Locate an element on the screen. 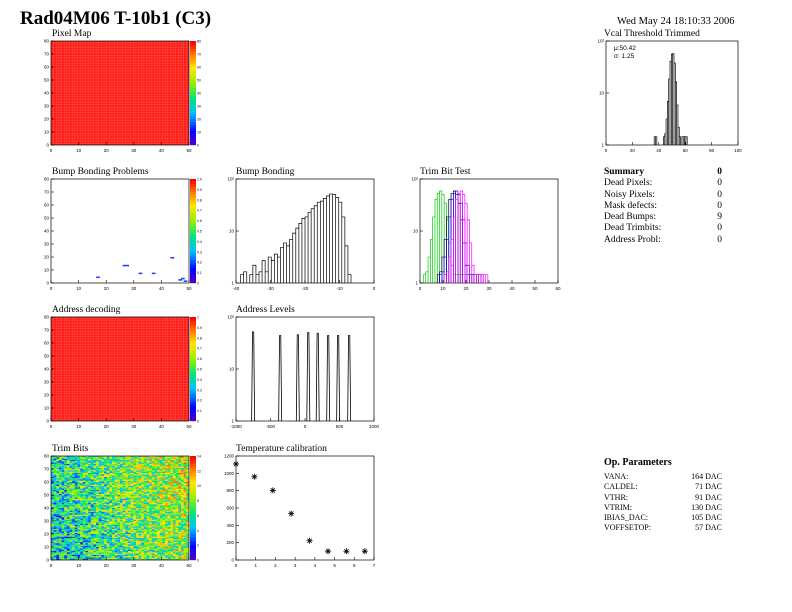  y-tick-label: 70 is located at coordinates (47, 330).